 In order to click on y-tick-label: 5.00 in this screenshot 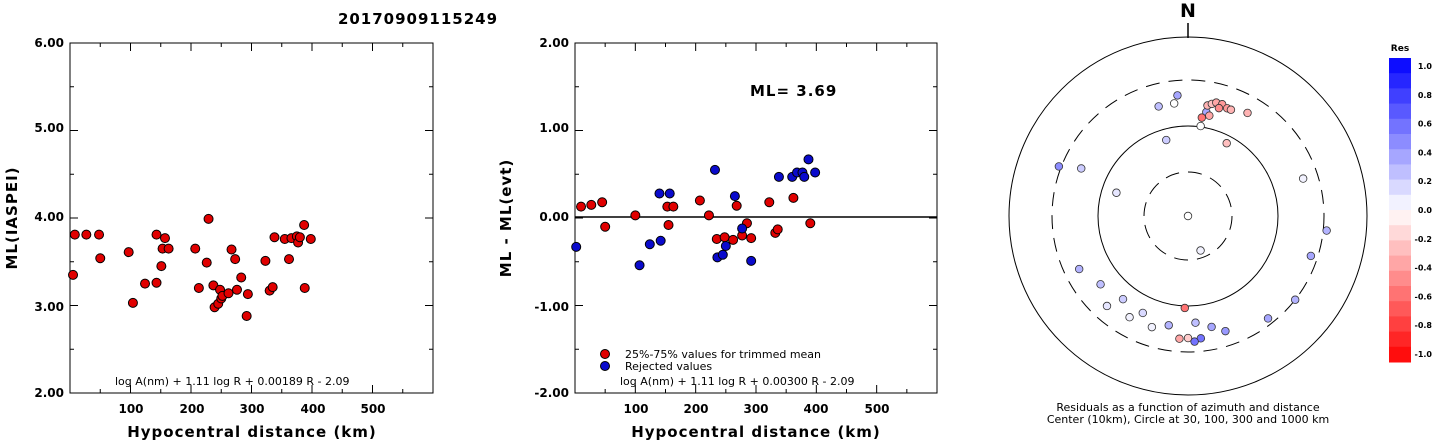, I will do `click(49, 128)`.